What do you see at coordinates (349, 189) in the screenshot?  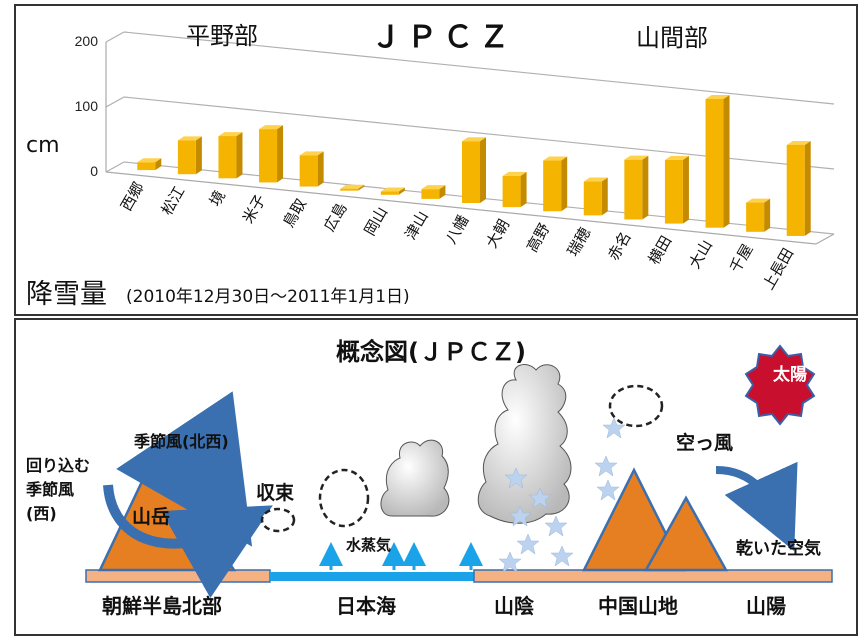 I see `bar-広島` at bounding box center [349, 189].